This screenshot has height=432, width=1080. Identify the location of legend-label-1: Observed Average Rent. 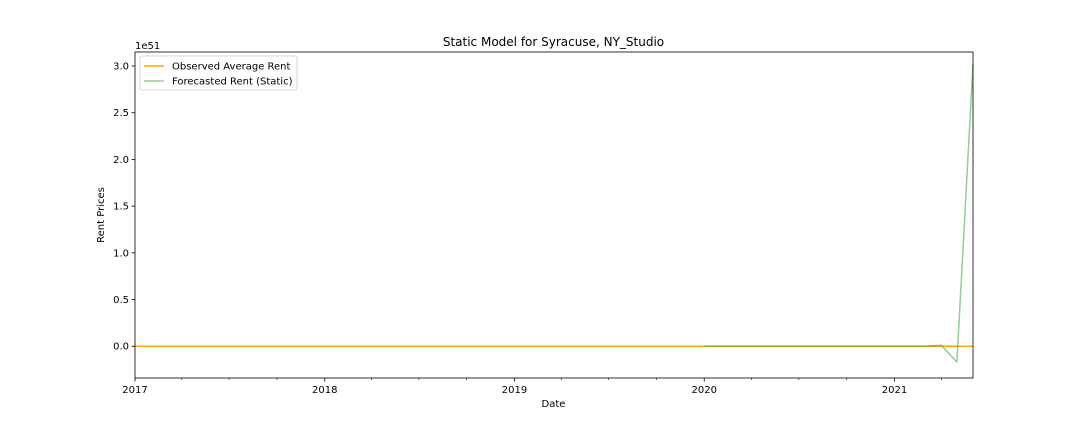
(231, 67).